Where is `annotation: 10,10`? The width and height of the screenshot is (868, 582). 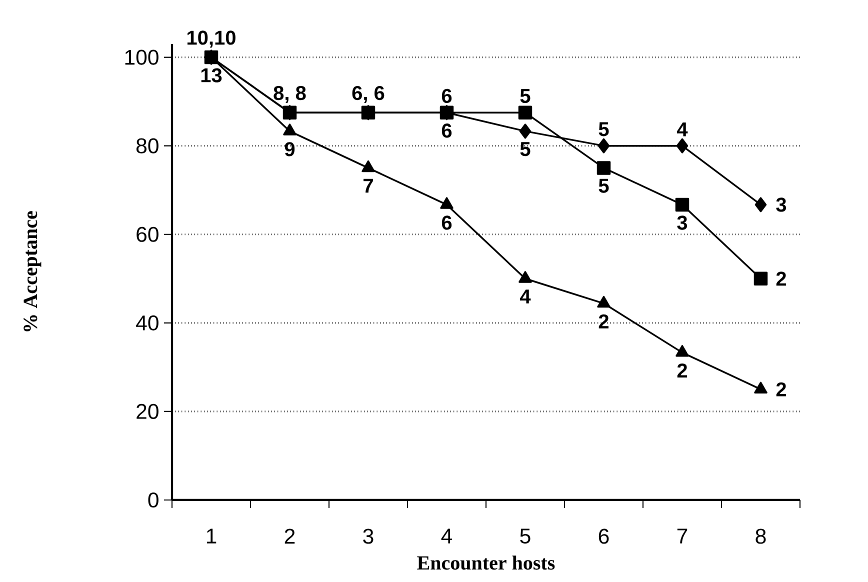
annotation: 10,10 is located at coordinates (211, 39).